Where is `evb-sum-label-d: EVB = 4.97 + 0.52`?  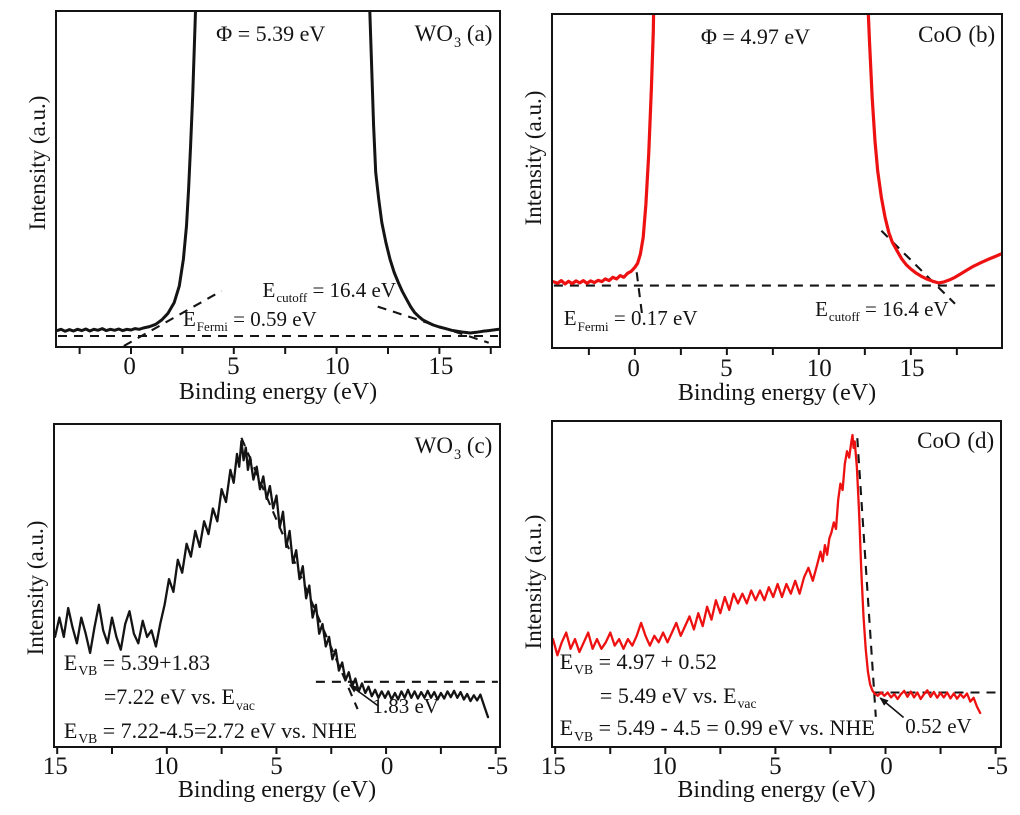 evb-sum-label-d: EVB = 4.97 + 0.52 is located at coordinates (638, 663).